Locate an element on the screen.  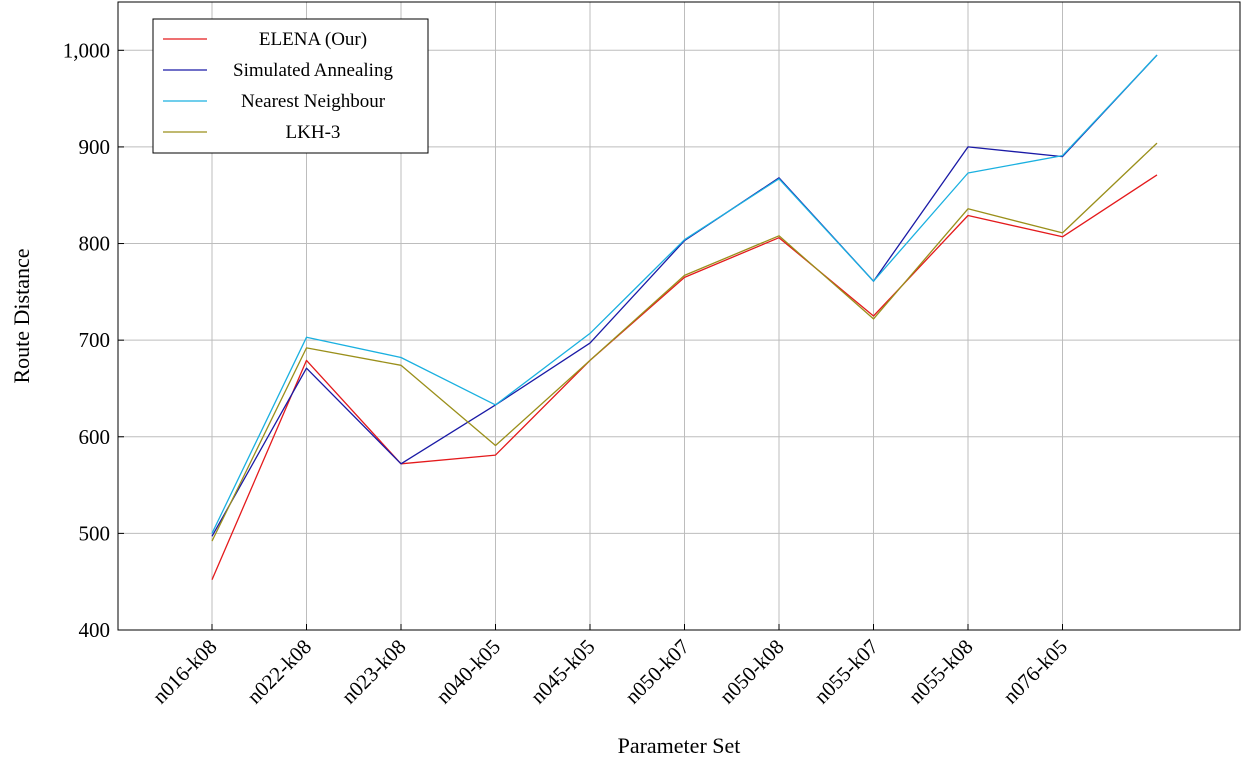
x-tick-label: n016-k08 is located at coordinates (185, 672).